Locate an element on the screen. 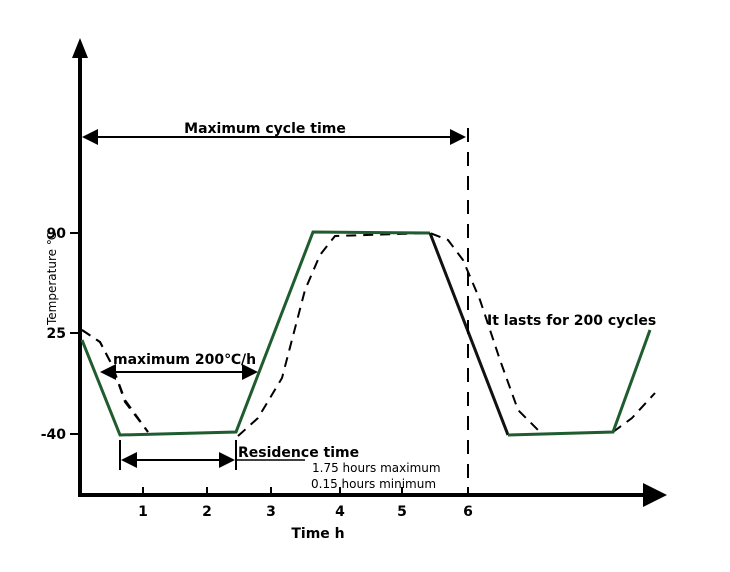 Image resolution: width=730 pixels, height=572 pixels. residence-min-label: 0.15 hours minimum is located at coordinates (373, 484).